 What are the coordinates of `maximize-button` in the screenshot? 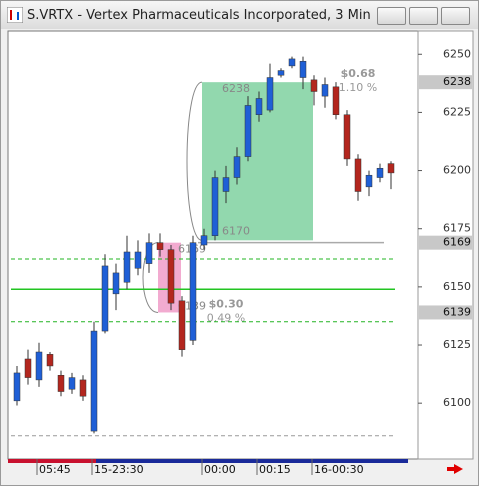 It's located at (423, 16).